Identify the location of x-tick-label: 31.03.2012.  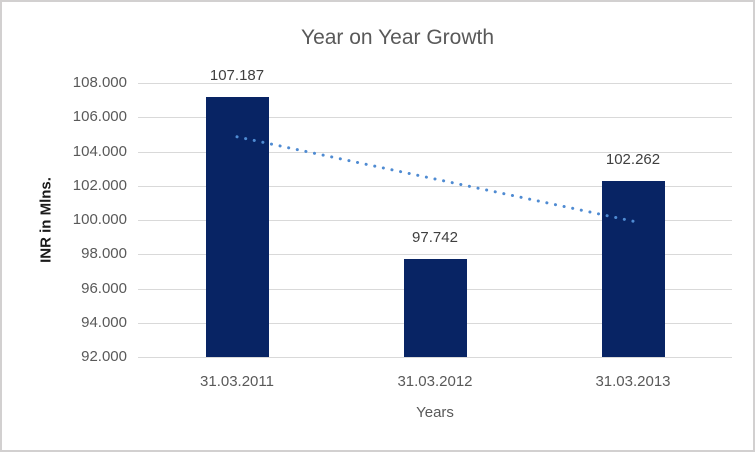
(435, 381).